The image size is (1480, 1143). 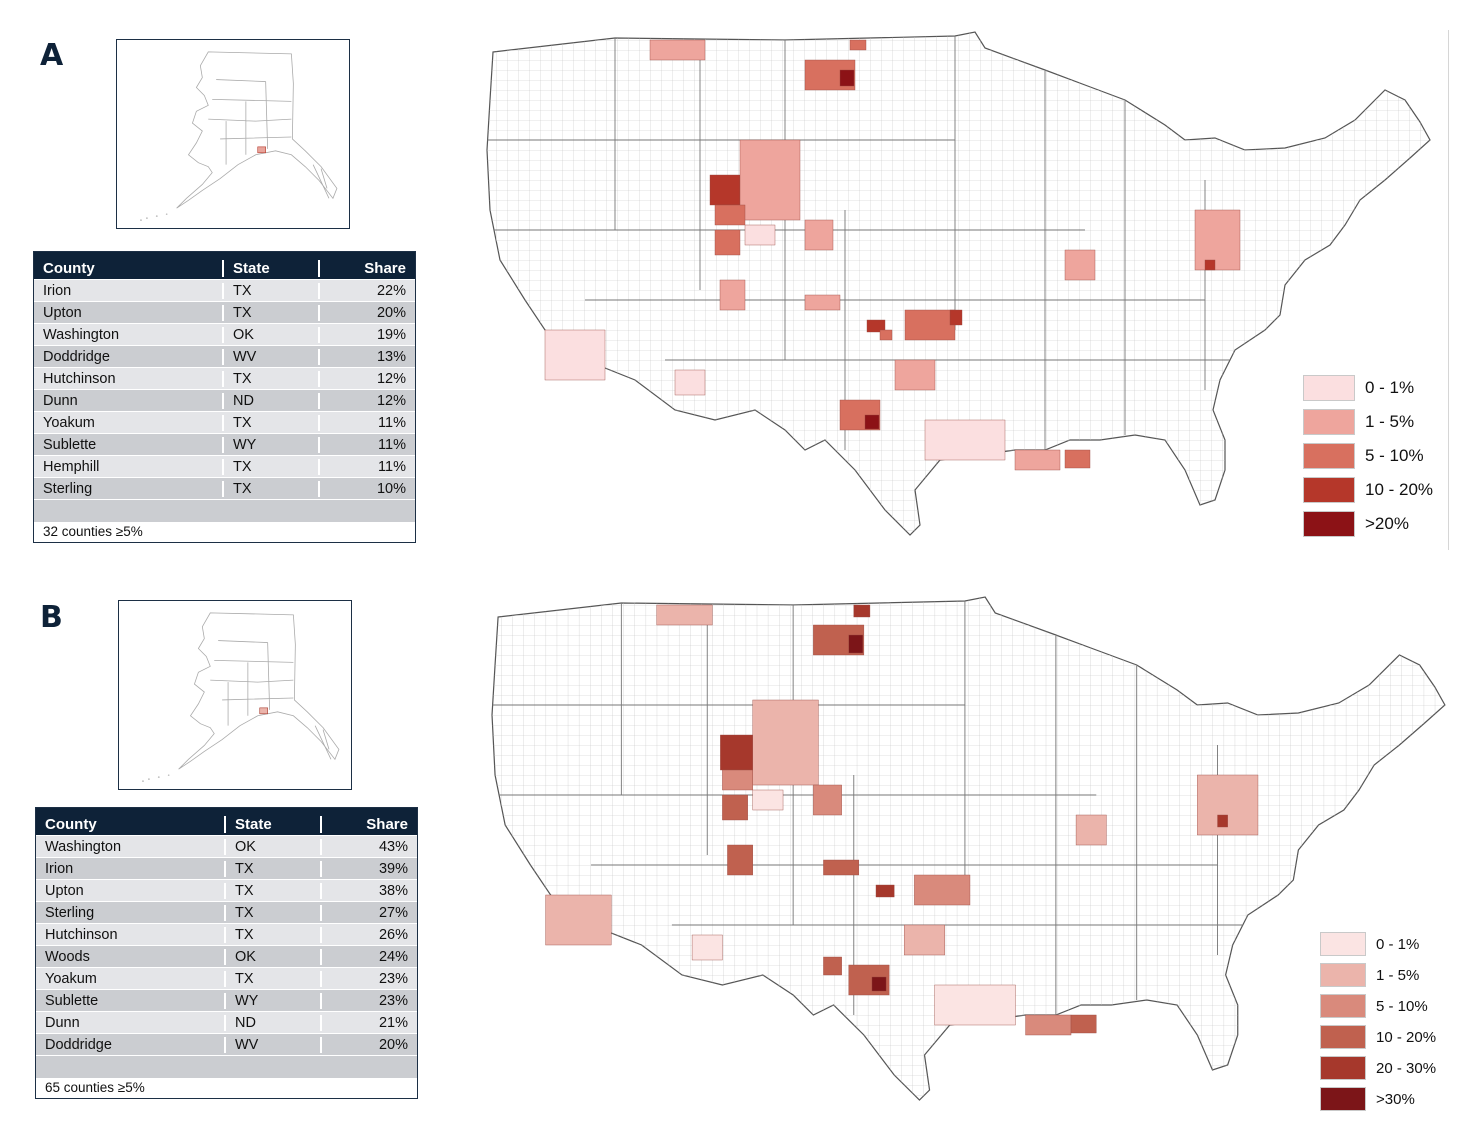 What do you see at coordinates (391, 488) in the screenshot?
I see `cell-share: 10%` at bounding box center [391, 488].